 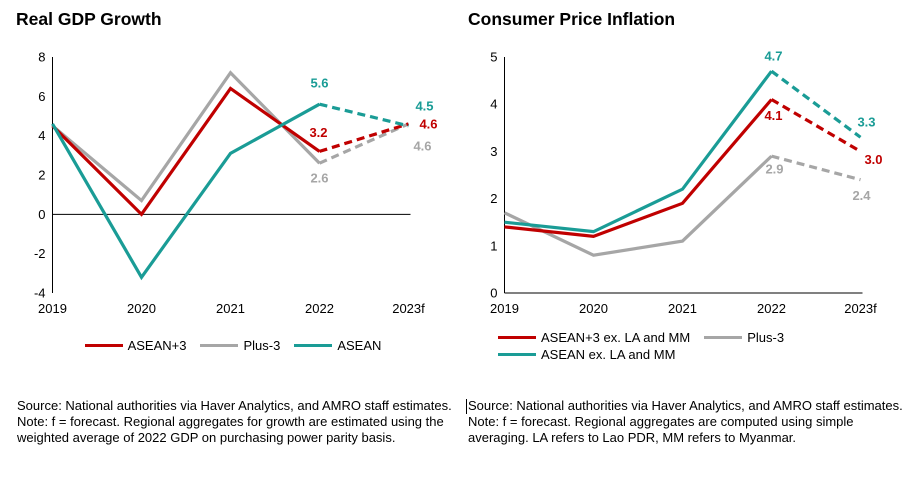 I want to click on series-line-asean+3-ex-la-and-mm, so click(x=638, y=168).